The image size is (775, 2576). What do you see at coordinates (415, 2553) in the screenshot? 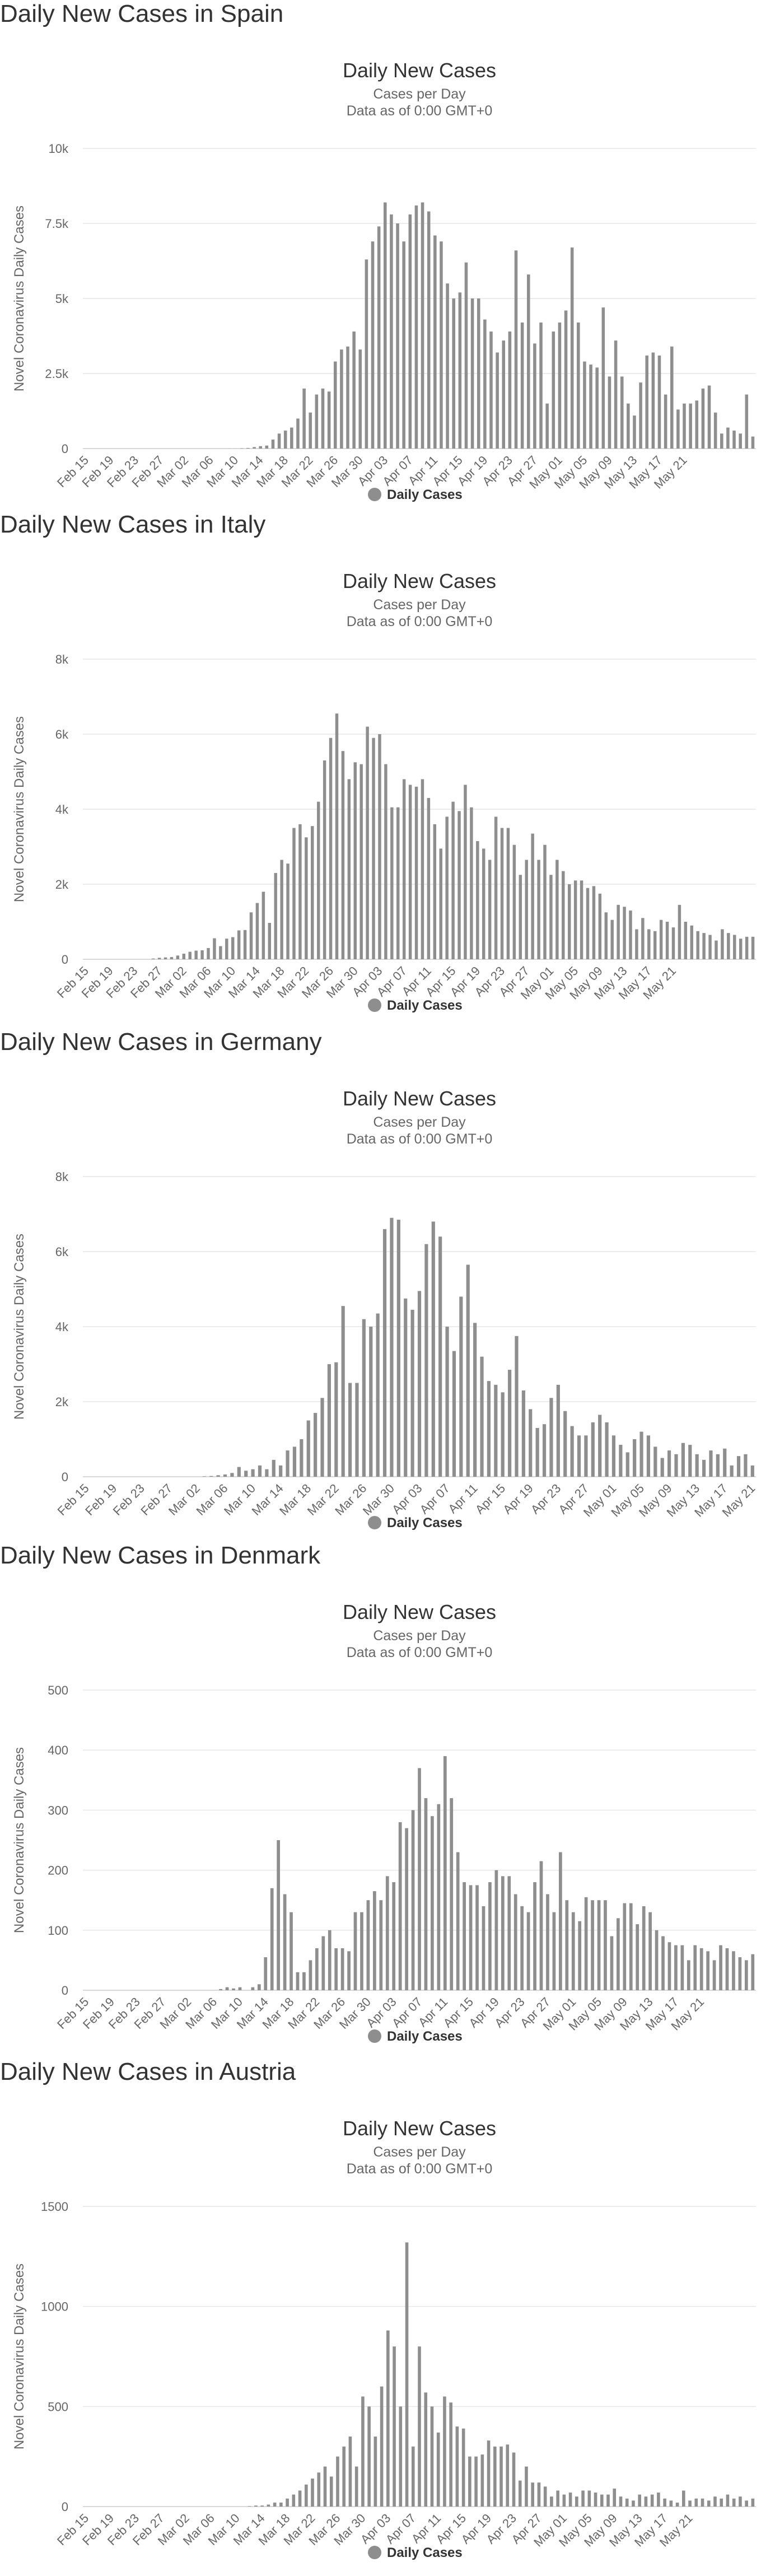
I see `legend-item: Daily Cases` at bounding box center [415, 2553].